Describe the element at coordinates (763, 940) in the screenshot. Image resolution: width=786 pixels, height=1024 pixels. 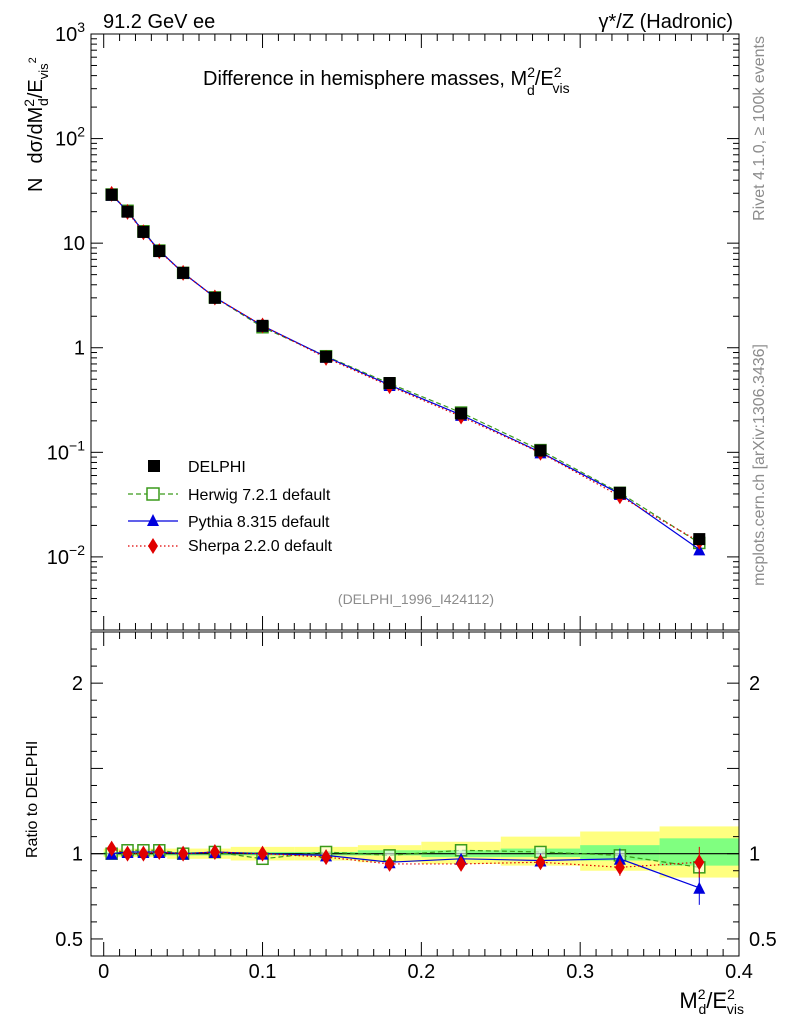
I see `ratio-y-tick-label-right: 0.5` at that location.